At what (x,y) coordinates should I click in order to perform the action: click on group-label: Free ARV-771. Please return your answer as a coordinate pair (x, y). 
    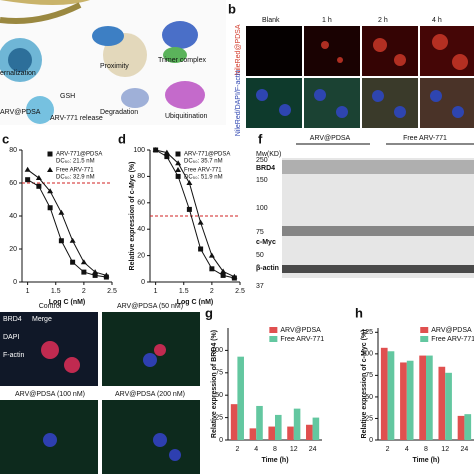
    Looking at the image, I should click on (425, 138).